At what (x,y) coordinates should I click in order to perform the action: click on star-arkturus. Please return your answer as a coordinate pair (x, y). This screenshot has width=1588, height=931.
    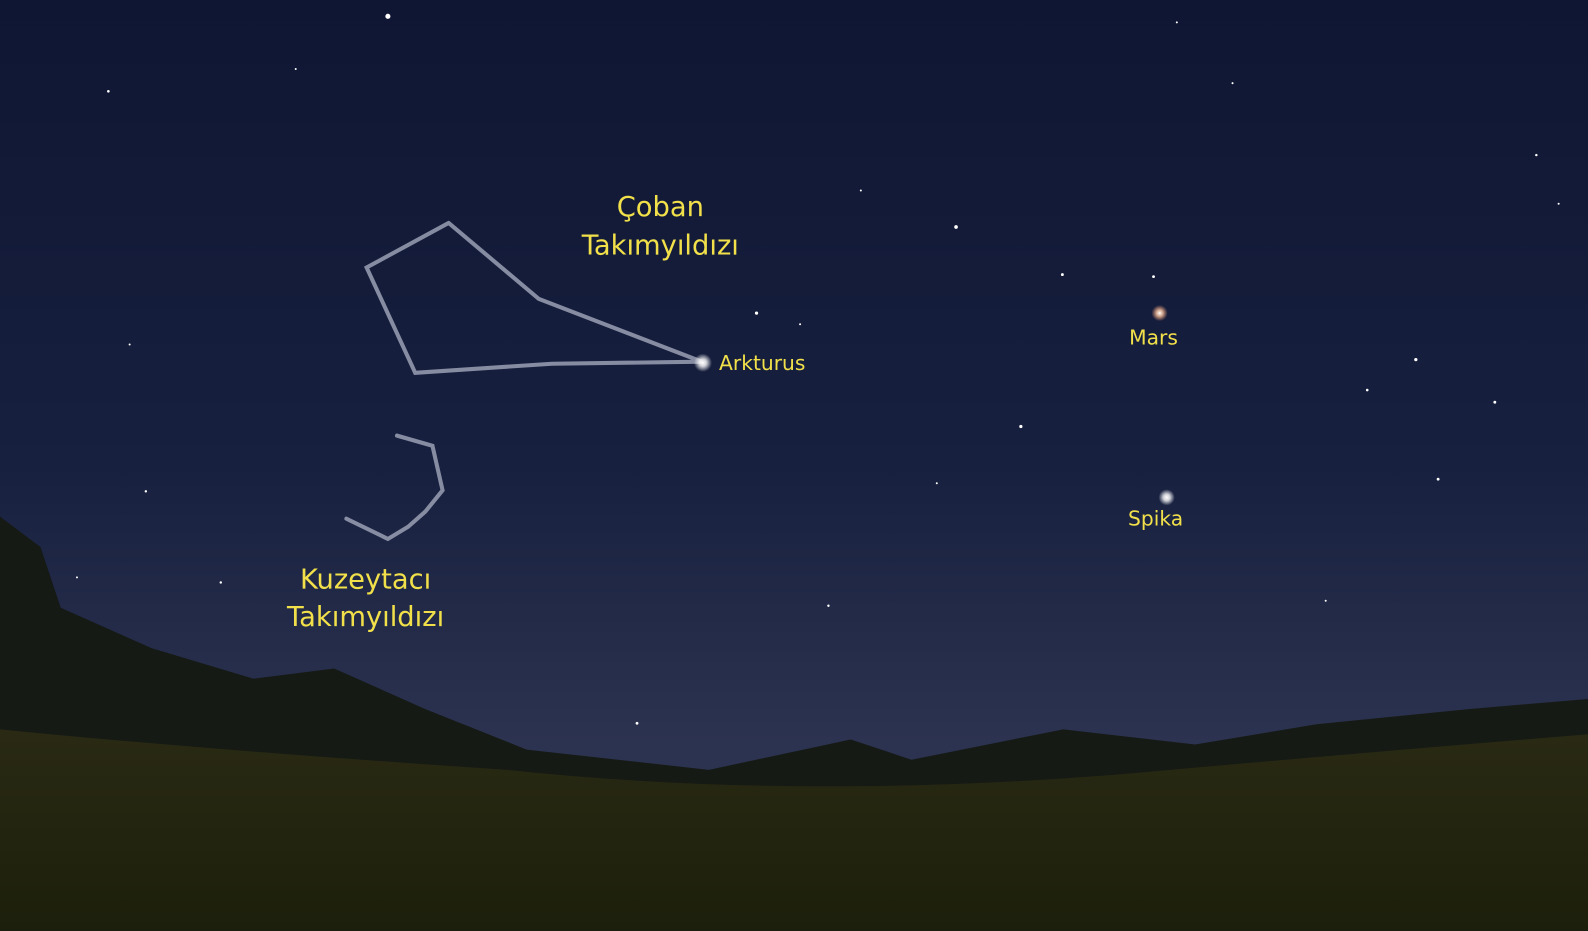
    Looking at the image, I should click on (702, 362).